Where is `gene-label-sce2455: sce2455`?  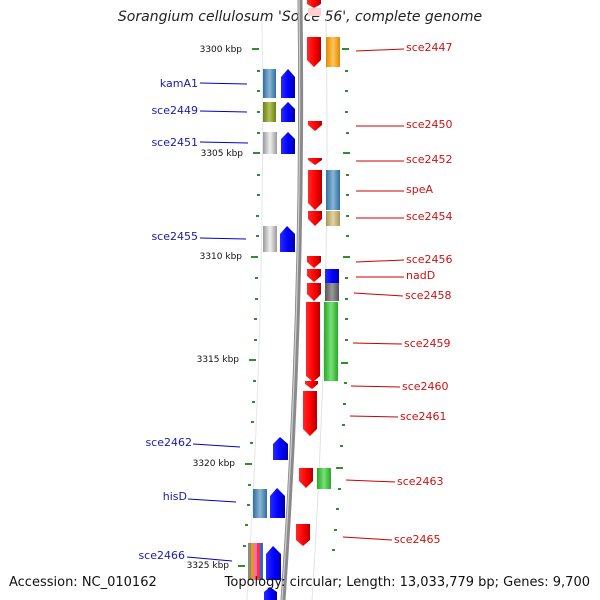 gene-label-sce2455: sce2455 is located at coordinates (174, 236).